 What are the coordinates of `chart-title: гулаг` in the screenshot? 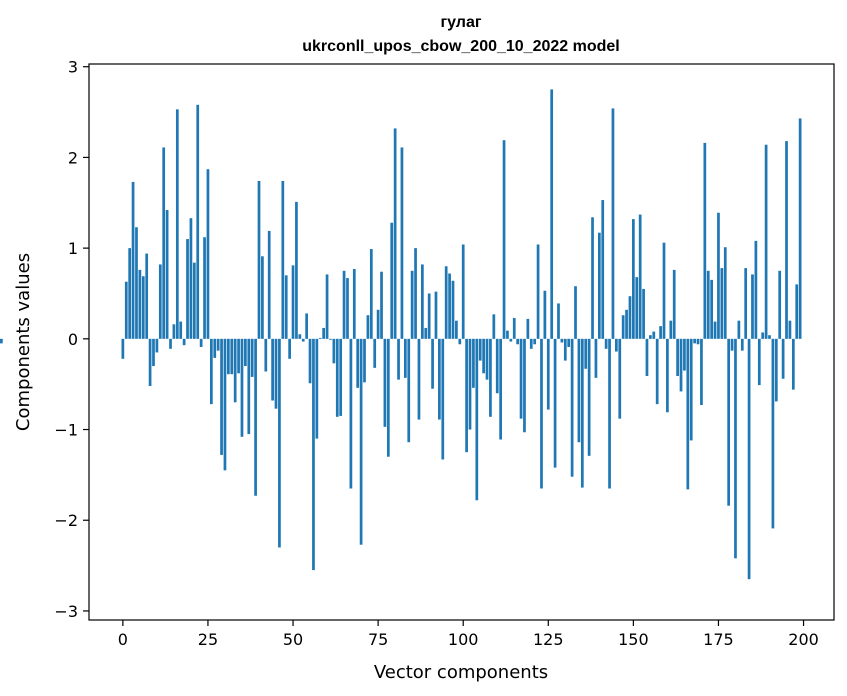 It's located at (460, 22).